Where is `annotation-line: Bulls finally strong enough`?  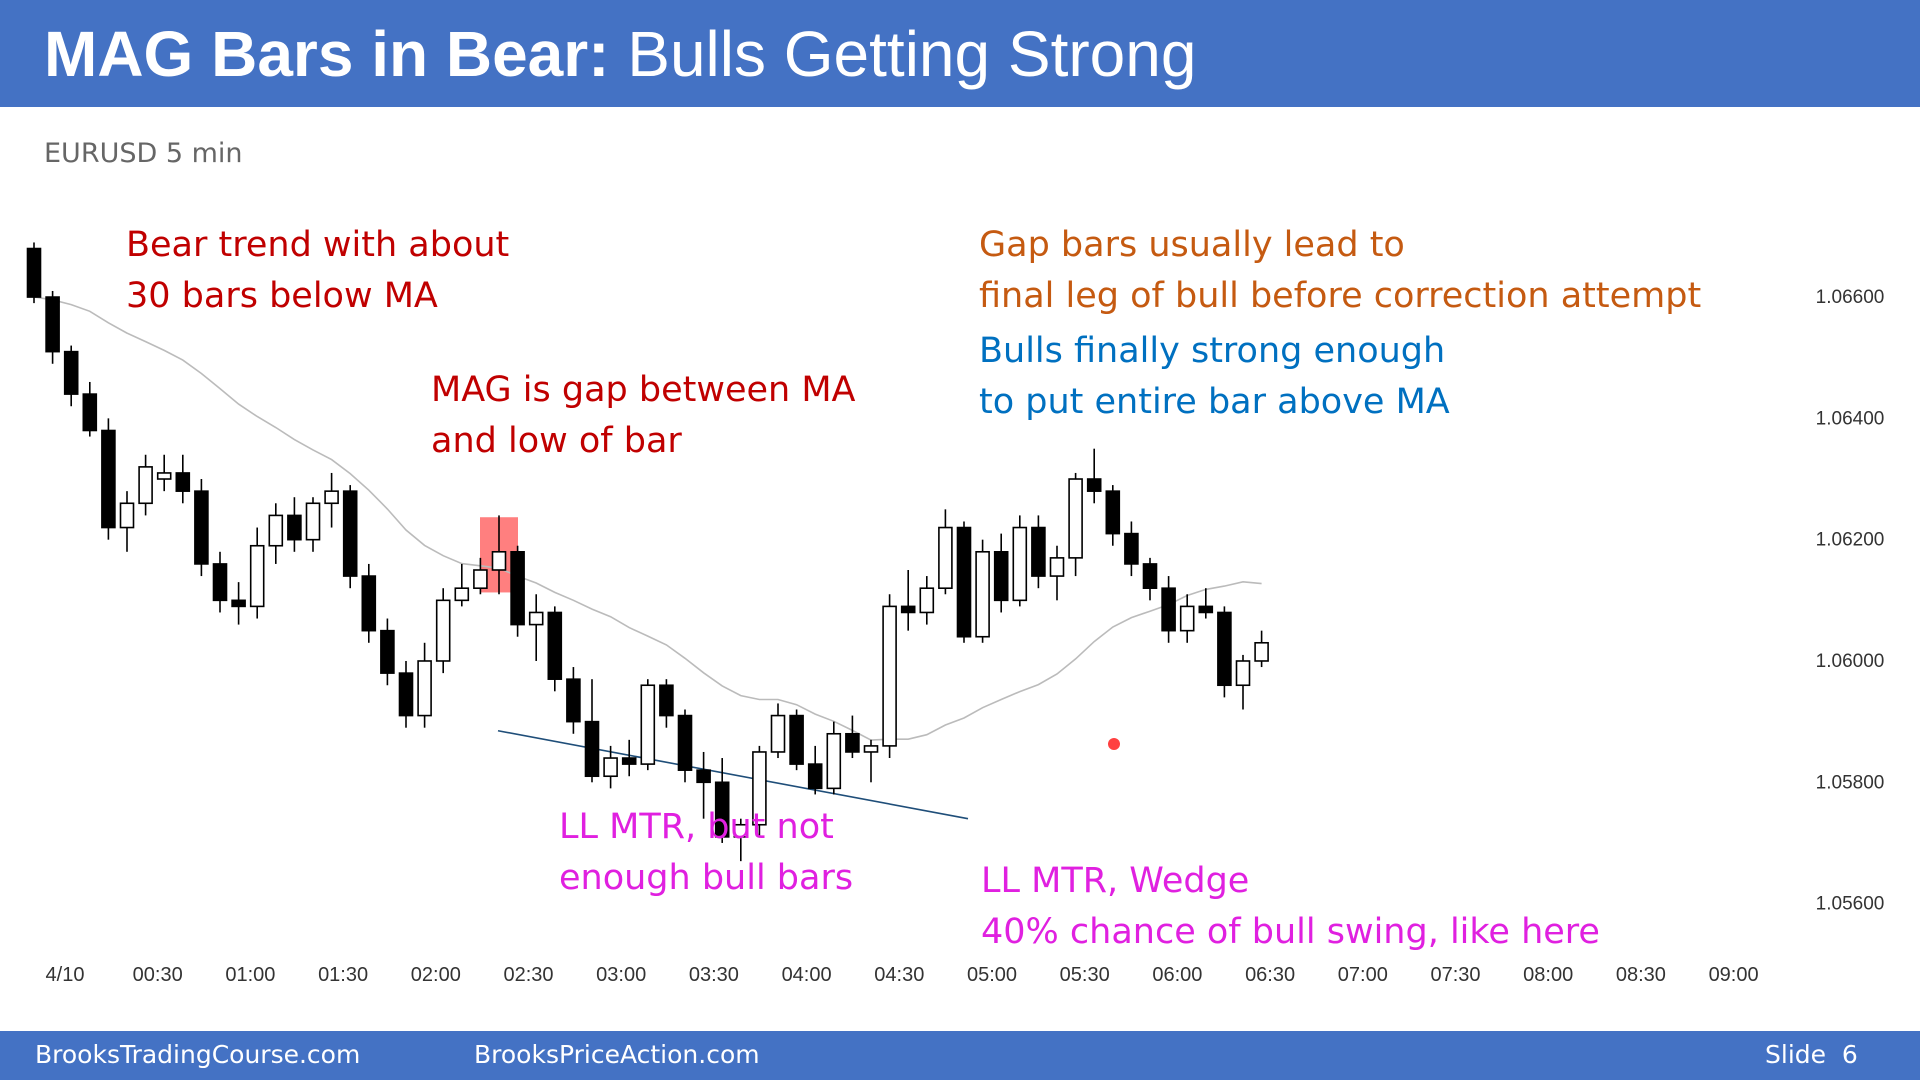 annotation-line: Bulls finally strong enough is located at coordinates (1212, 351).